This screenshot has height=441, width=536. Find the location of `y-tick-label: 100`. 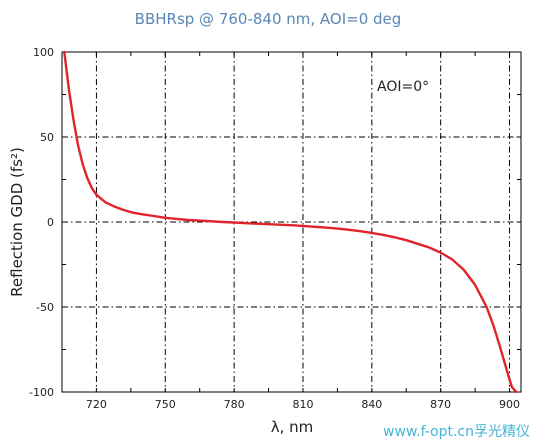

y-tick-label: 100 is located at coordinates (43, 52).